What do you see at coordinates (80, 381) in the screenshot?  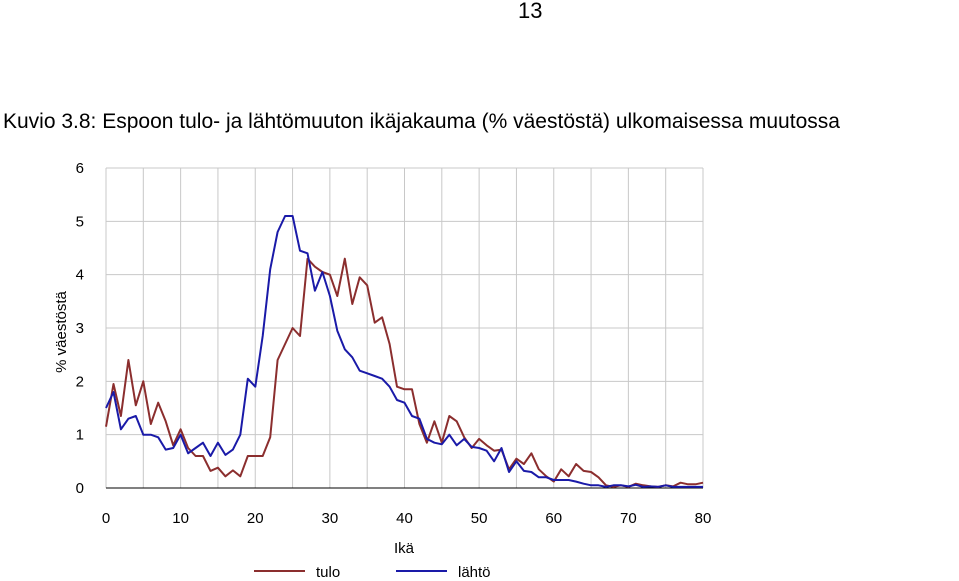 I see `y-tick-label: 2` at bounding box center [80, 381].